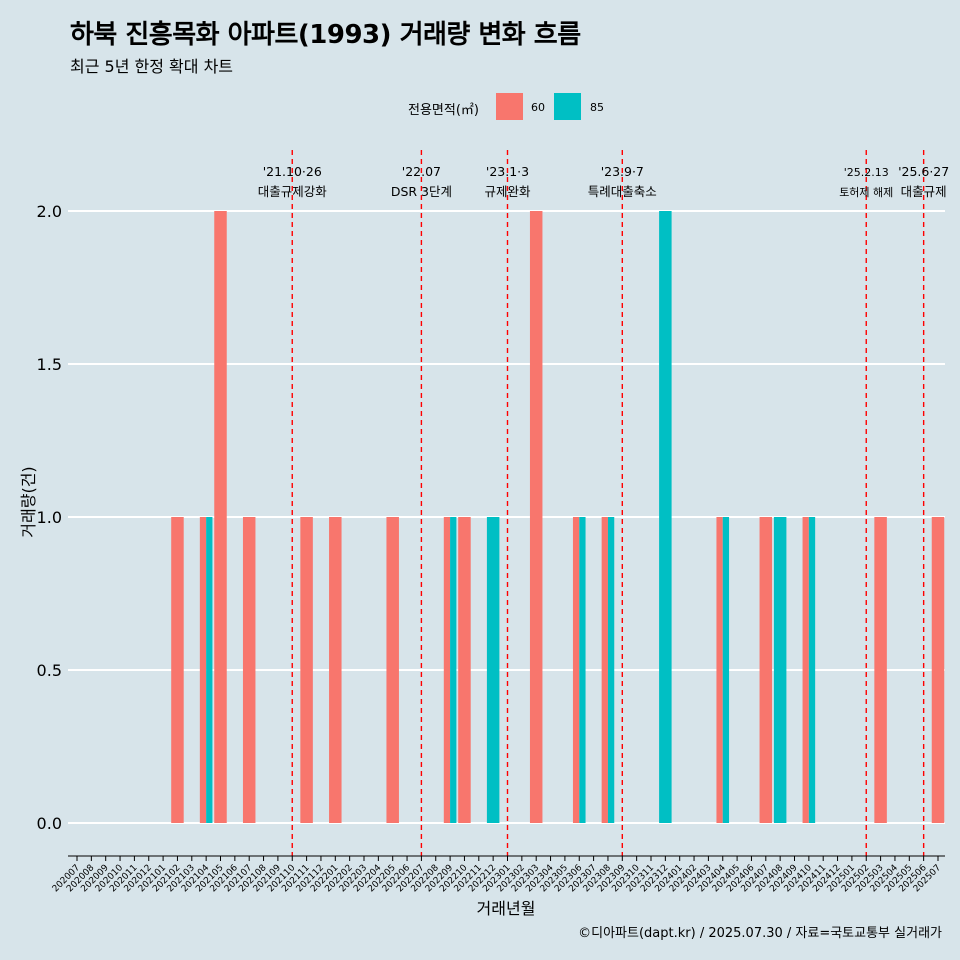 The height and width of the screenshot is (960, 960). I want to click on x-axis-title: 거래년월, so click(506, 908).